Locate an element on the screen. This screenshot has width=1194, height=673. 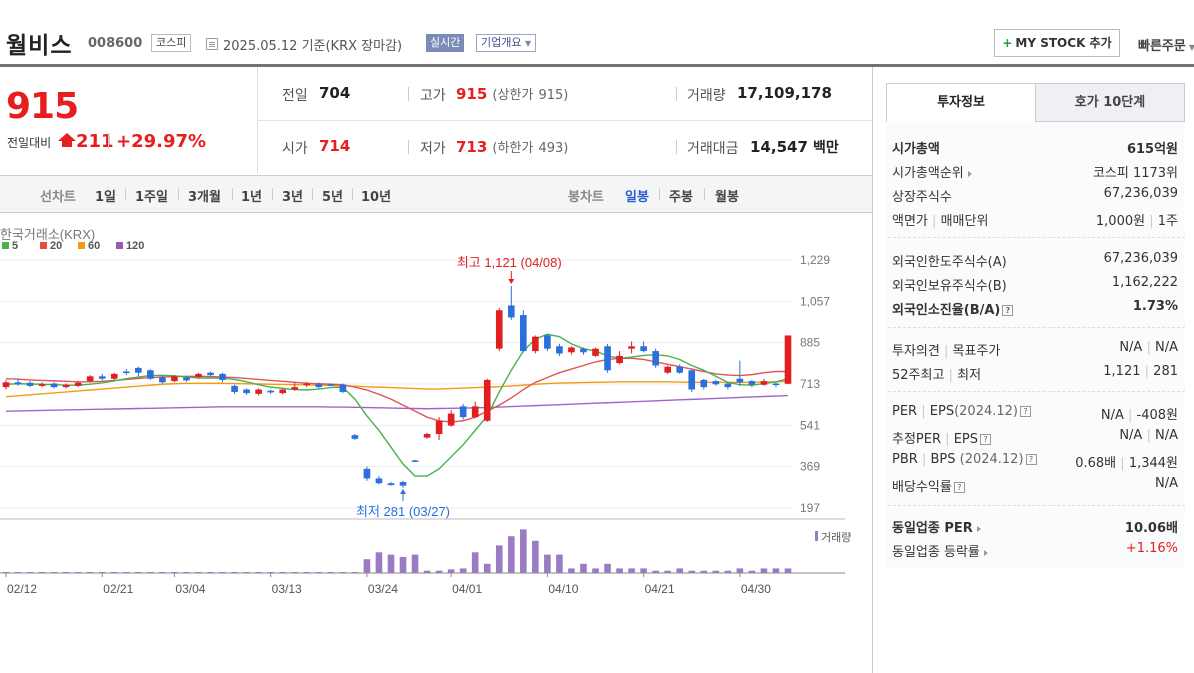
legend-label-ma5: 5 is located at coordinates (15, 246).